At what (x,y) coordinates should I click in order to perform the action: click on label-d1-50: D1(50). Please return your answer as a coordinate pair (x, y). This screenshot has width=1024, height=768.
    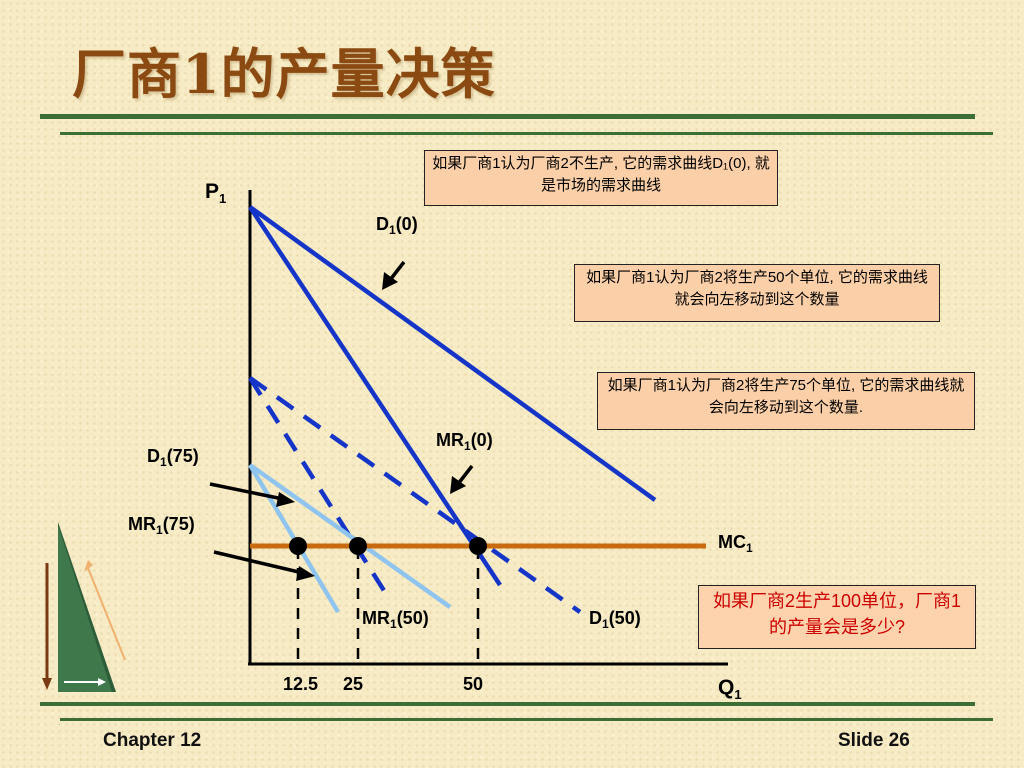
    Looking at the image, I should click on (615, 619).